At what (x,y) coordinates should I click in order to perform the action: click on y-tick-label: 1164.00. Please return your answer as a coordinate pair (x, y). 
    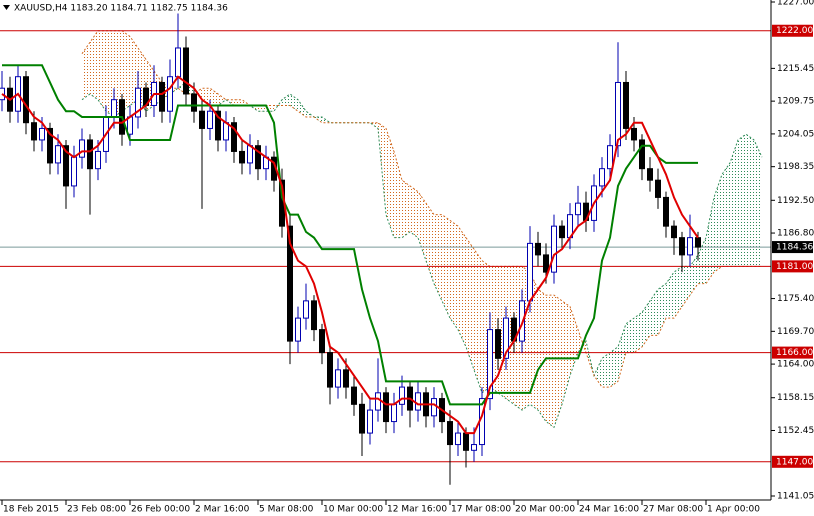
    Looking at the image, I should click on (795, 365).